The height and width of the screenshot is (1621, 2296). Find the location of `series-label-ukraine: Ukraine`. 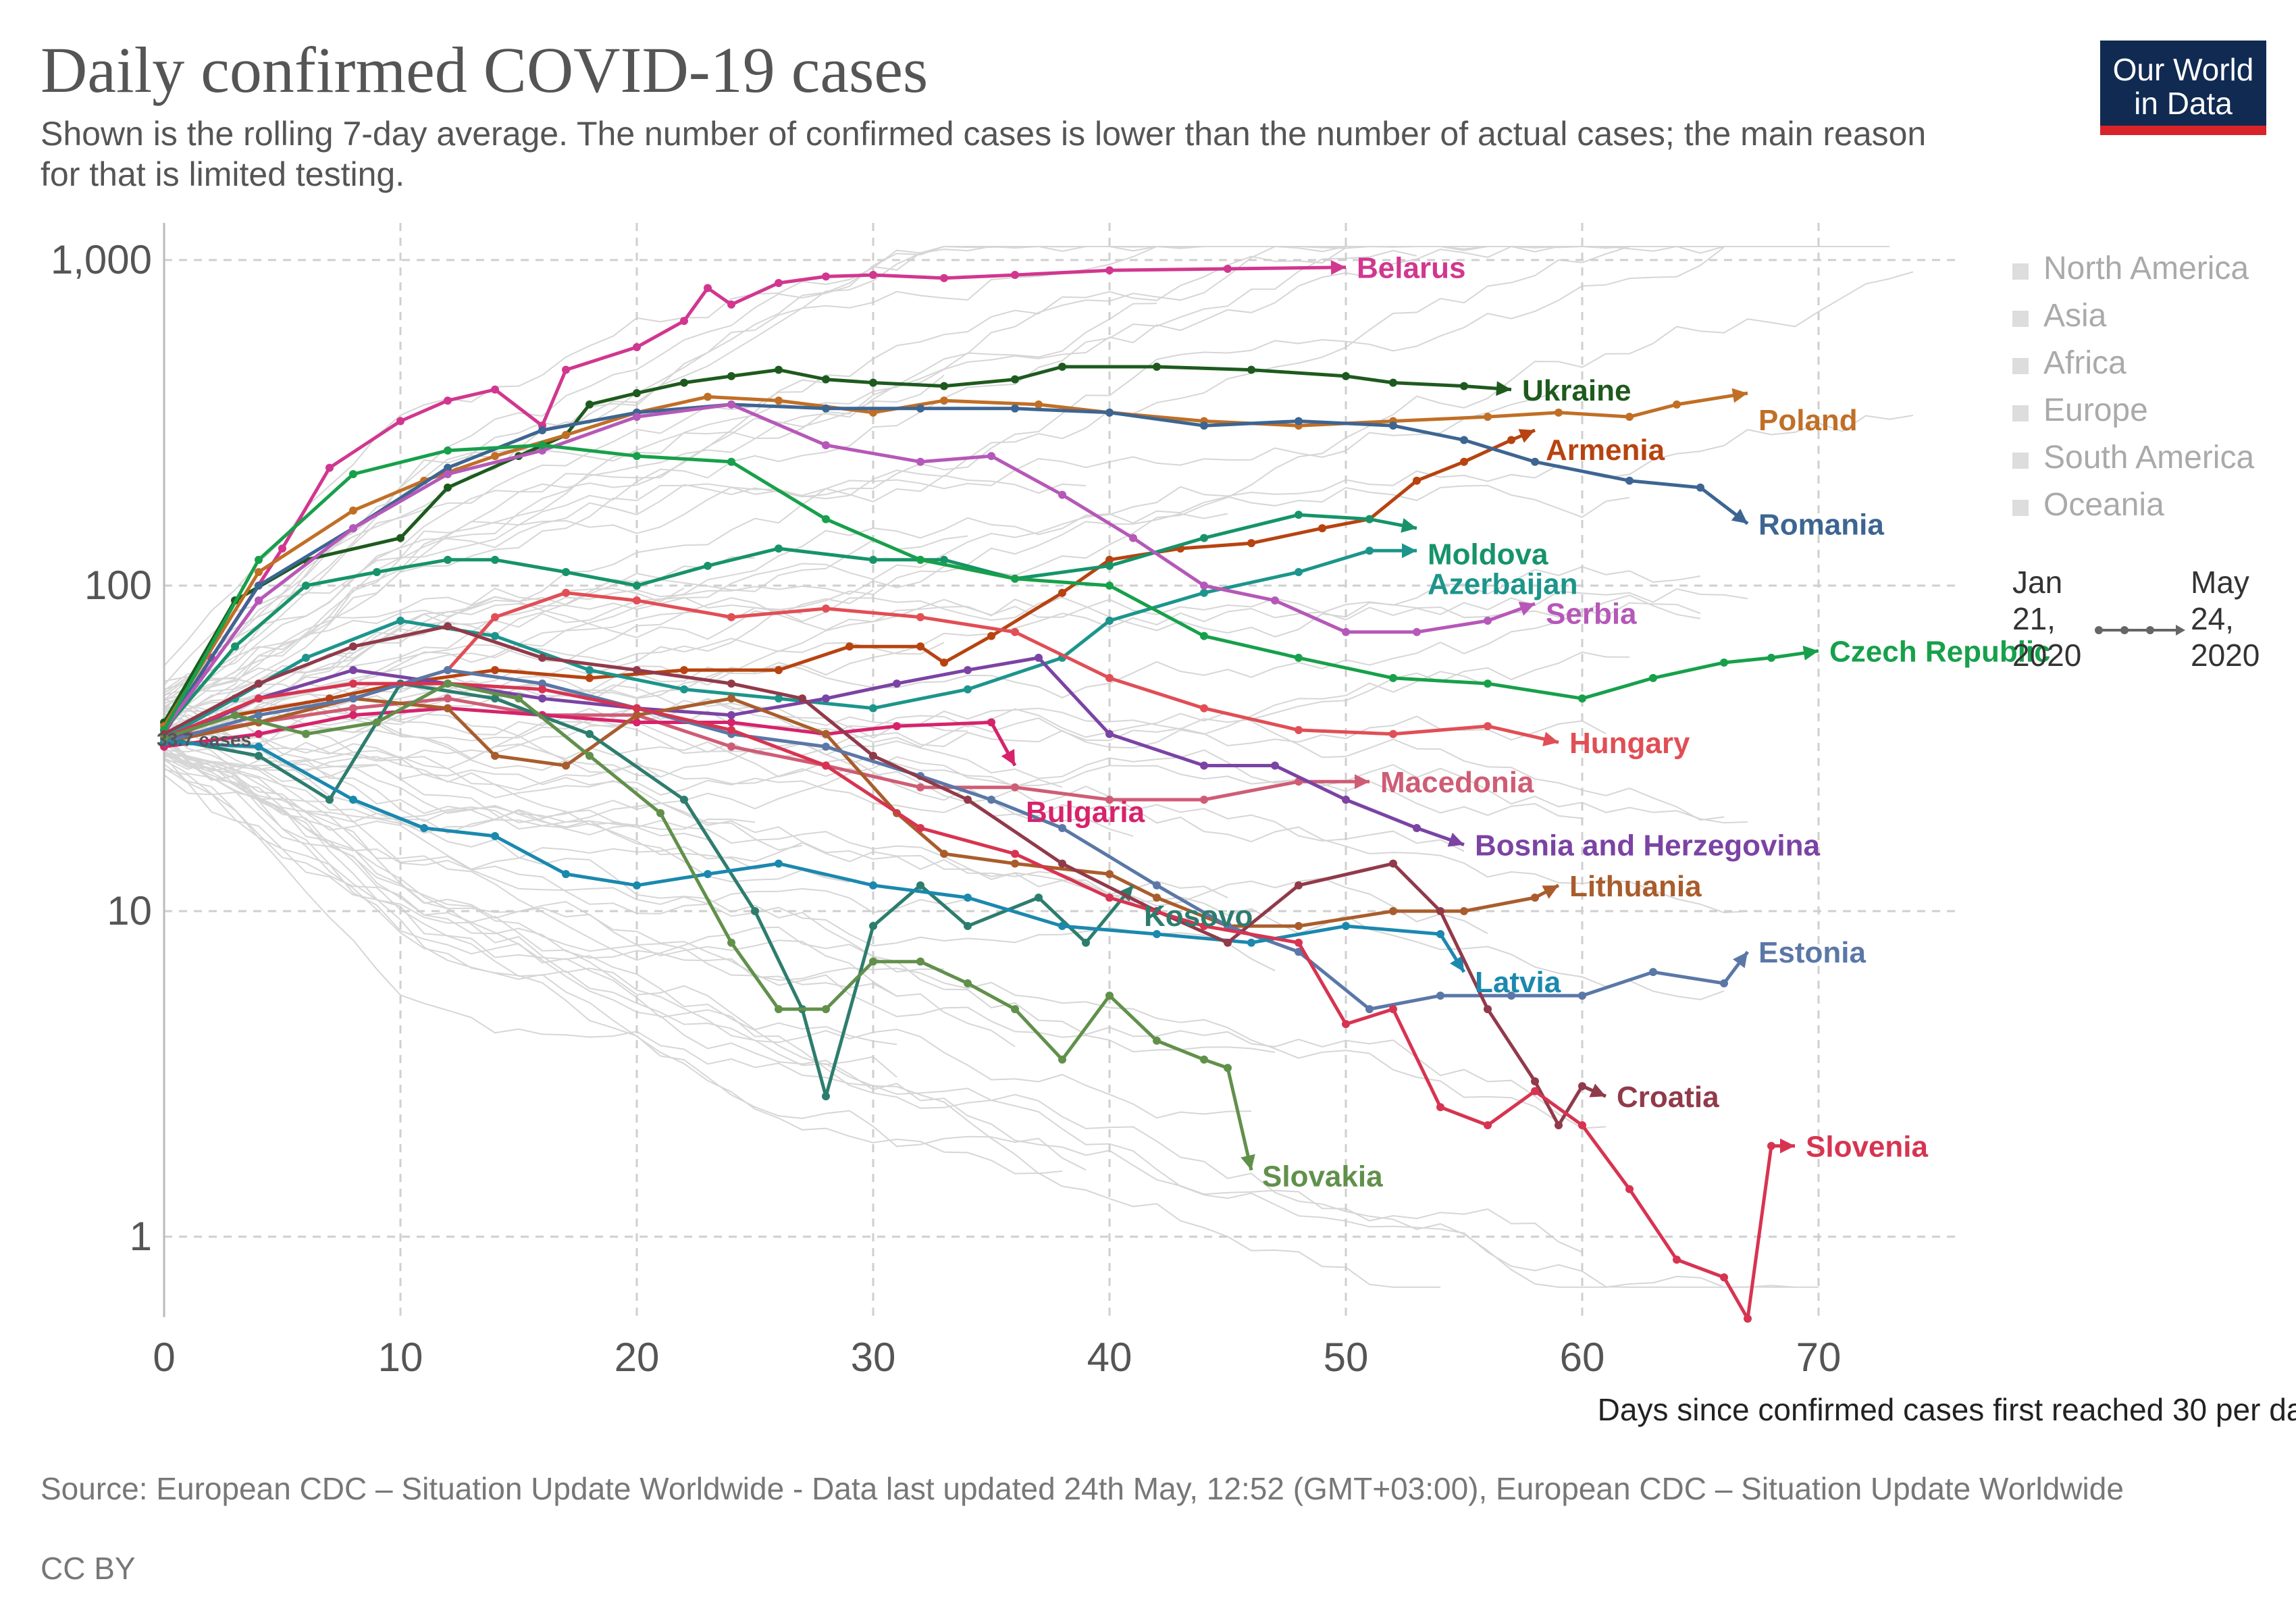

series-label-ukraine: Ukraine is located at coordinates (1576, 390).